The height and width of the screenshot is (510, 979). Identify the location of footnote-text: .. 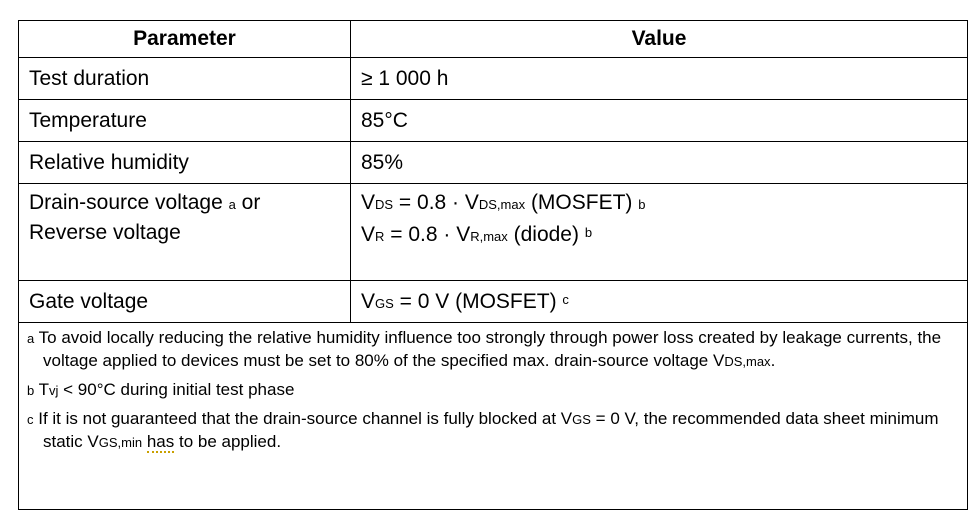
(773, 360).